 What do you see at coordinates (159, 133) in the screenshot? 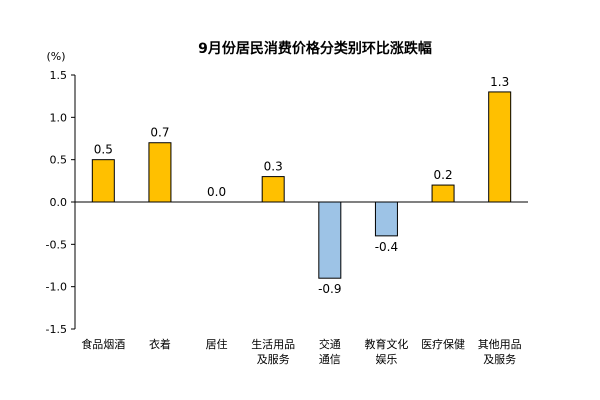
I see `data-label: 0.7` at bounding box center [159, 133].